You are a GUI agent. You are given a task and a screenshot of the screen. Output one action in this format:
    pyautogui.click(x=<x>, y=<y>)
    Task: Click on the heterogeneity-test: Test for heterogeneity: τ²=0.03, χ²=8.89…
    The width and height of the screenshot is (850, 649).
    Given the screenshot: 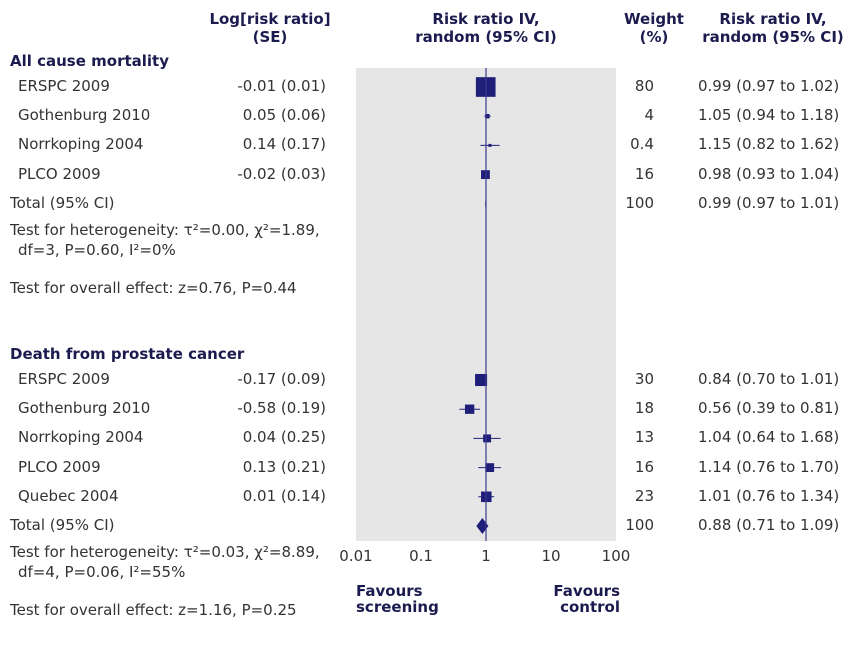 What is the action you would take?
    pyautogui.click(x=165, y=552)
    